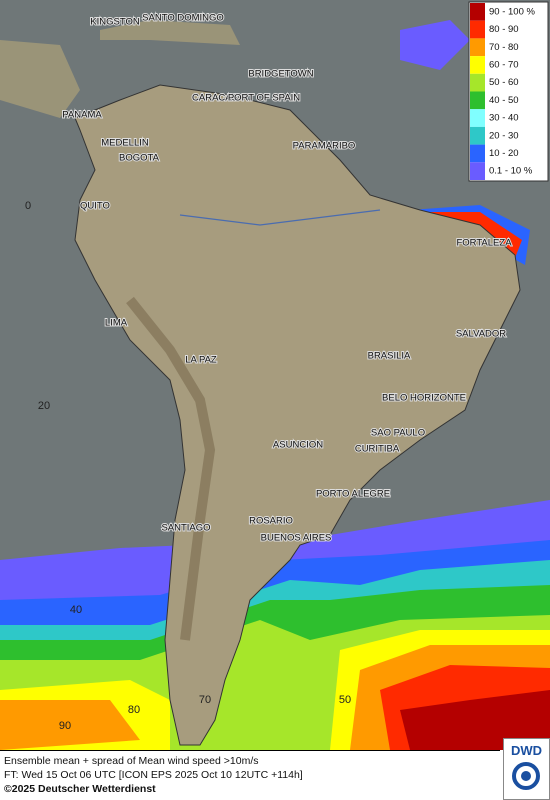 The height and width of the screenshot is (800, 550). I want to click on legend-label: 0.1 - 10 %, so click(511, 171).